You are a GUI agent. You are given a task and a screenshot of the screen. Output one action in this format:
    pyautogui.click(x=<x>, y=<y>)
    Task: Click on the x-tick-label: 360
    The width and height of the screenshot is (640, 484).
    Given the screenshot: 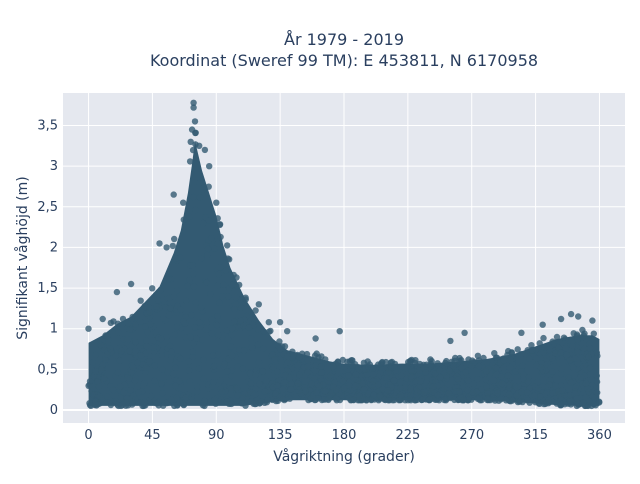 What is the action you would take?
    pyautogui.click(x=599, y=435)
    